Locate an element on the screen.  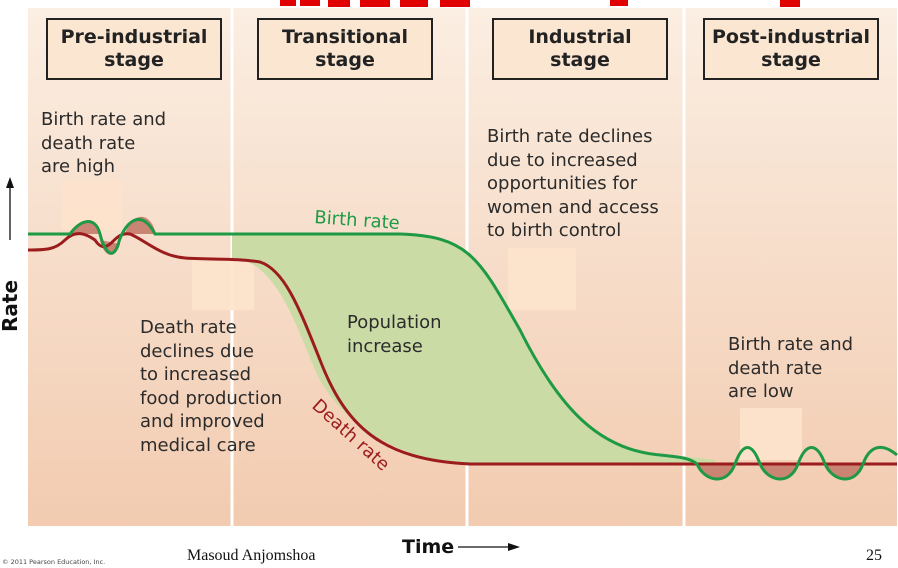
copyright-text: © 2011 Pearson Education, Inc. is located at coordinates (54, 562).